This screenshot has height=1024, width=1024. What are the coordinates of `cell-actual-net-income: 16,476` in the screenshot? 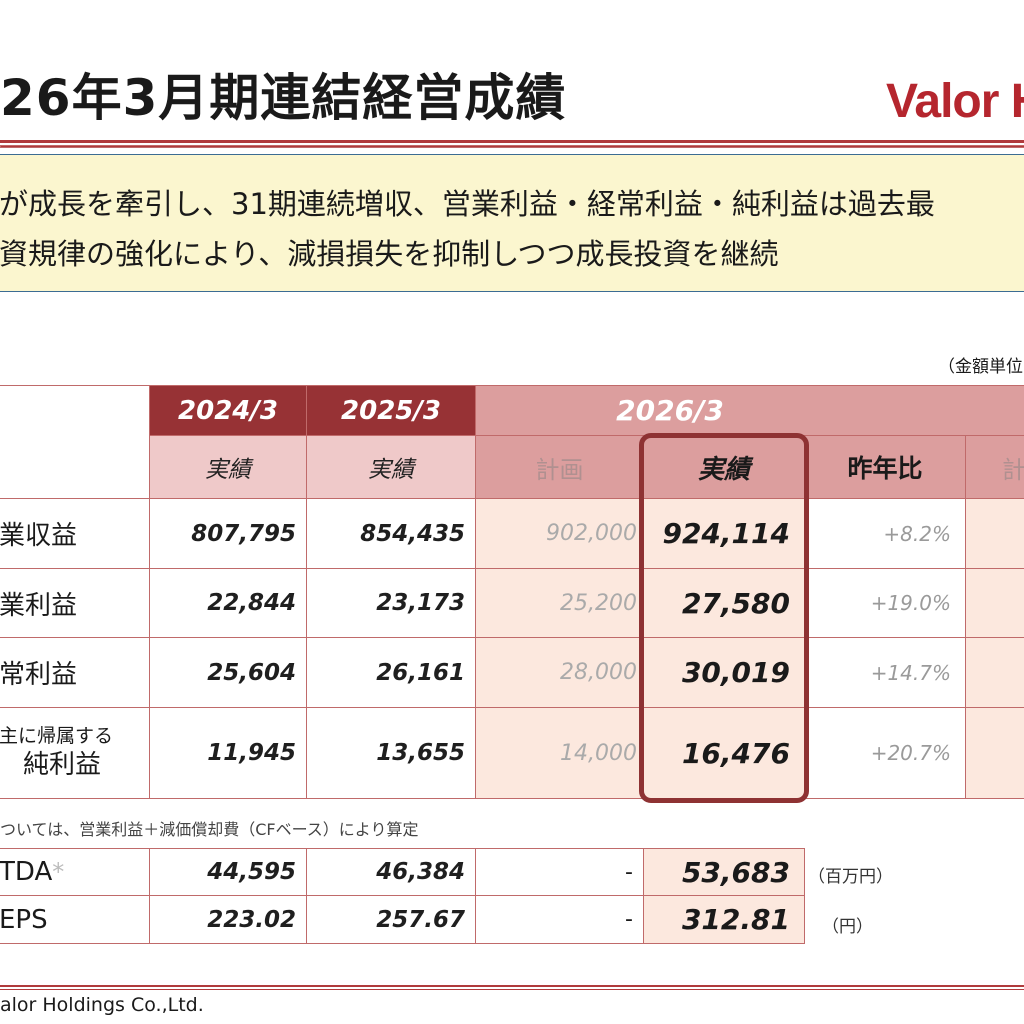 It's located at (724, 753).